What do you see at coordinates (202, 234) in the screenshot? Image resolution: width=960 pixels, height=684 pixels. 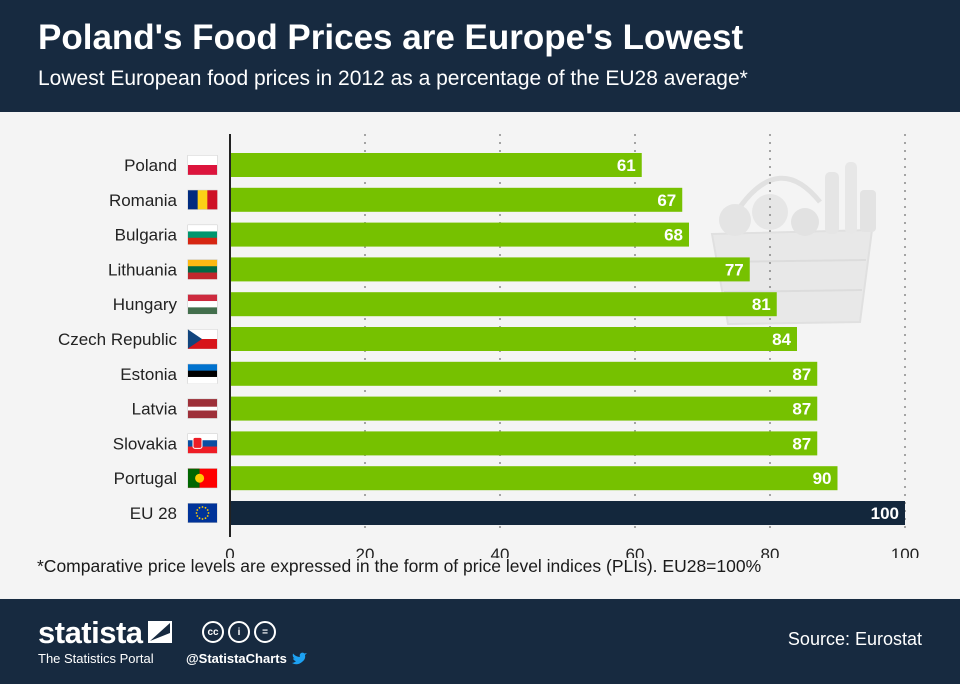 I see `flag-bulgaria-icon` at bounding box center [202, 234].